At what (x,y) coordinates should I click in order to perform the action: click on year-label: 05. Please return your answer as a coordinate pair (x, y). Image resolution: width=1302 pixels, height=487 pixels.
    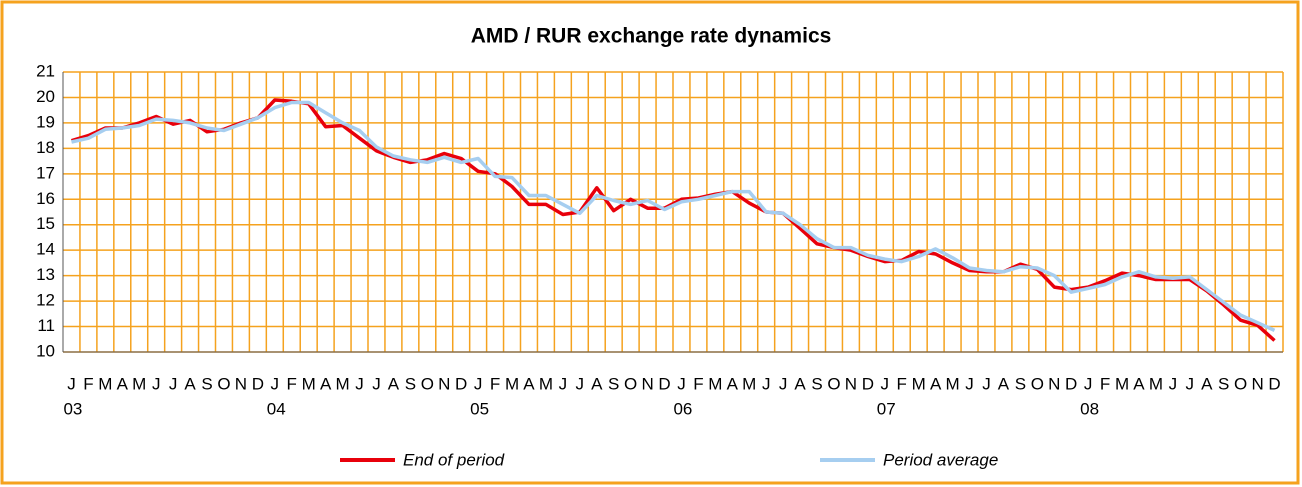
    Looking at the image, I should click on (479, 408).